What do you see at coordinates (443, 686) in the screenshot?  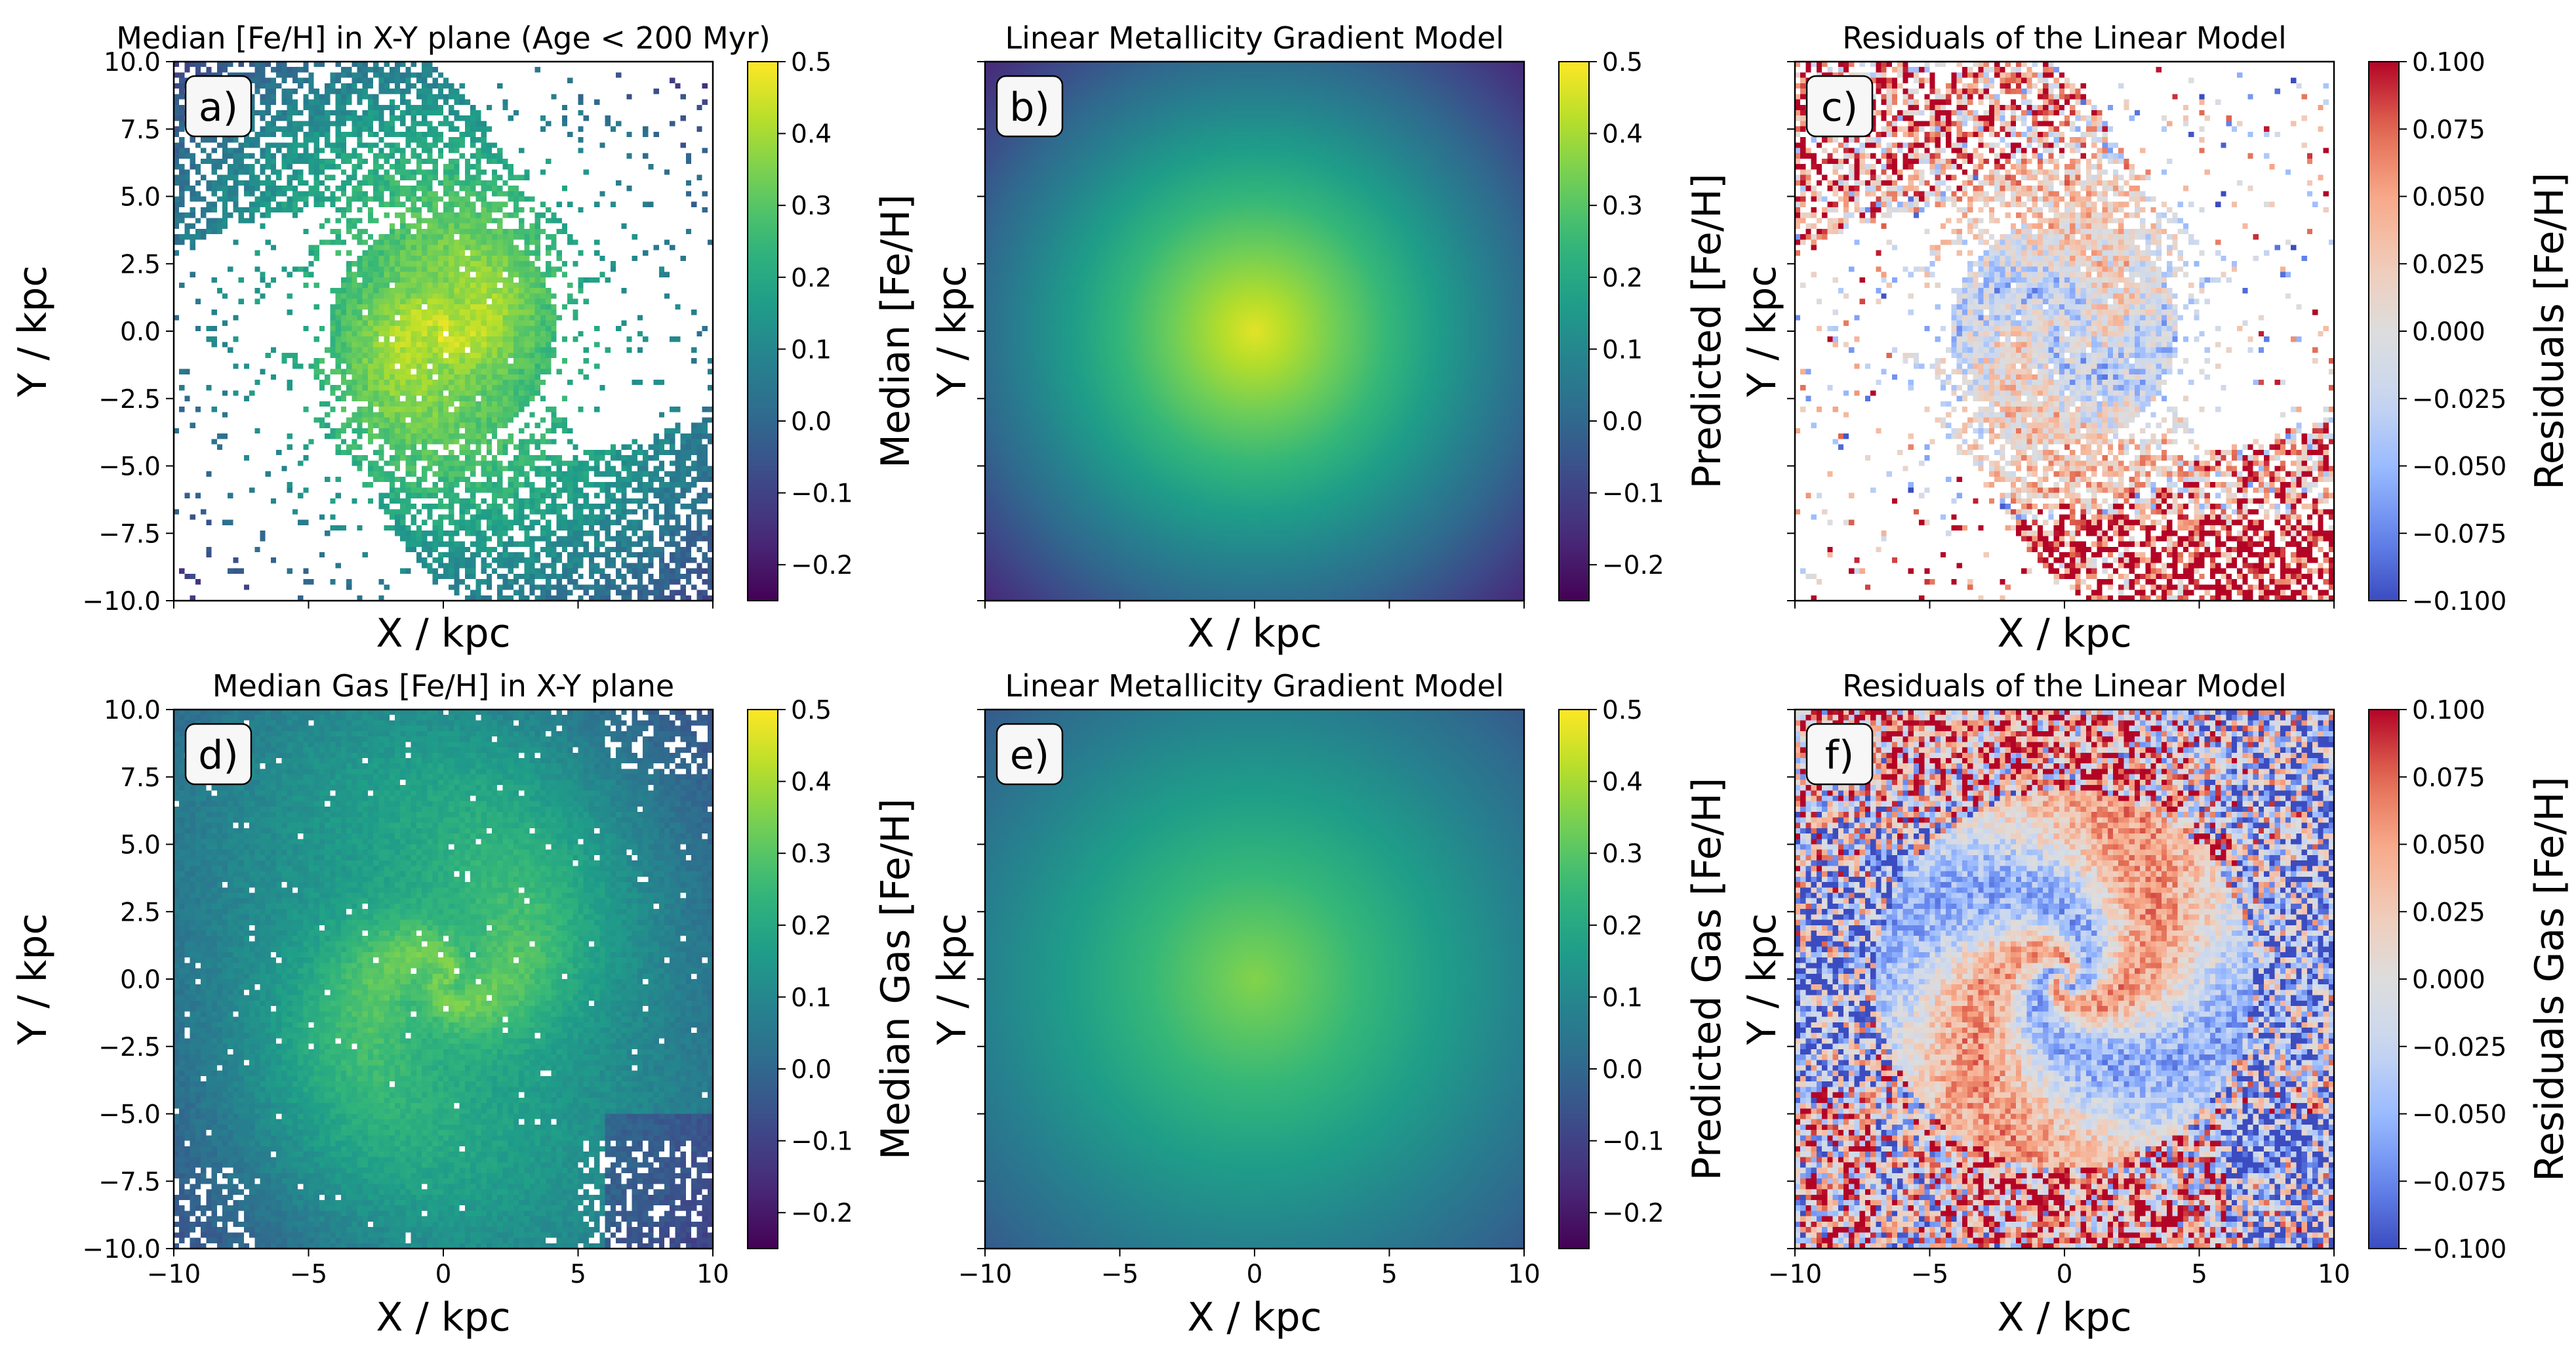 I see `panel-title: Median Gas [Fe/H] in X-Y plane` at bounding box center [443, 686].